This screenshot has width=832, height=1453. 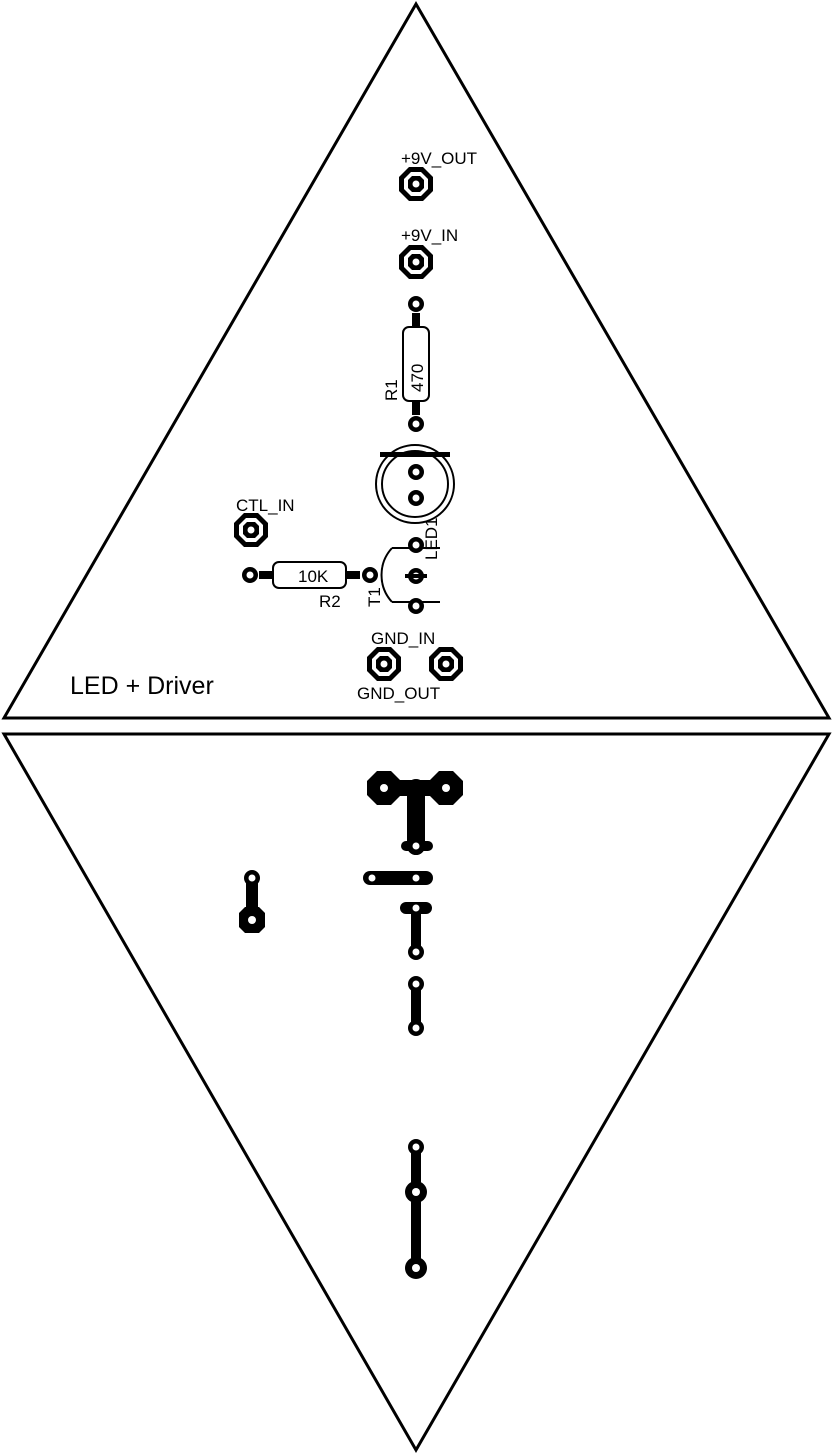 I want to click on label-gnd-out: GND_OUT, so click(x=398, y=693).